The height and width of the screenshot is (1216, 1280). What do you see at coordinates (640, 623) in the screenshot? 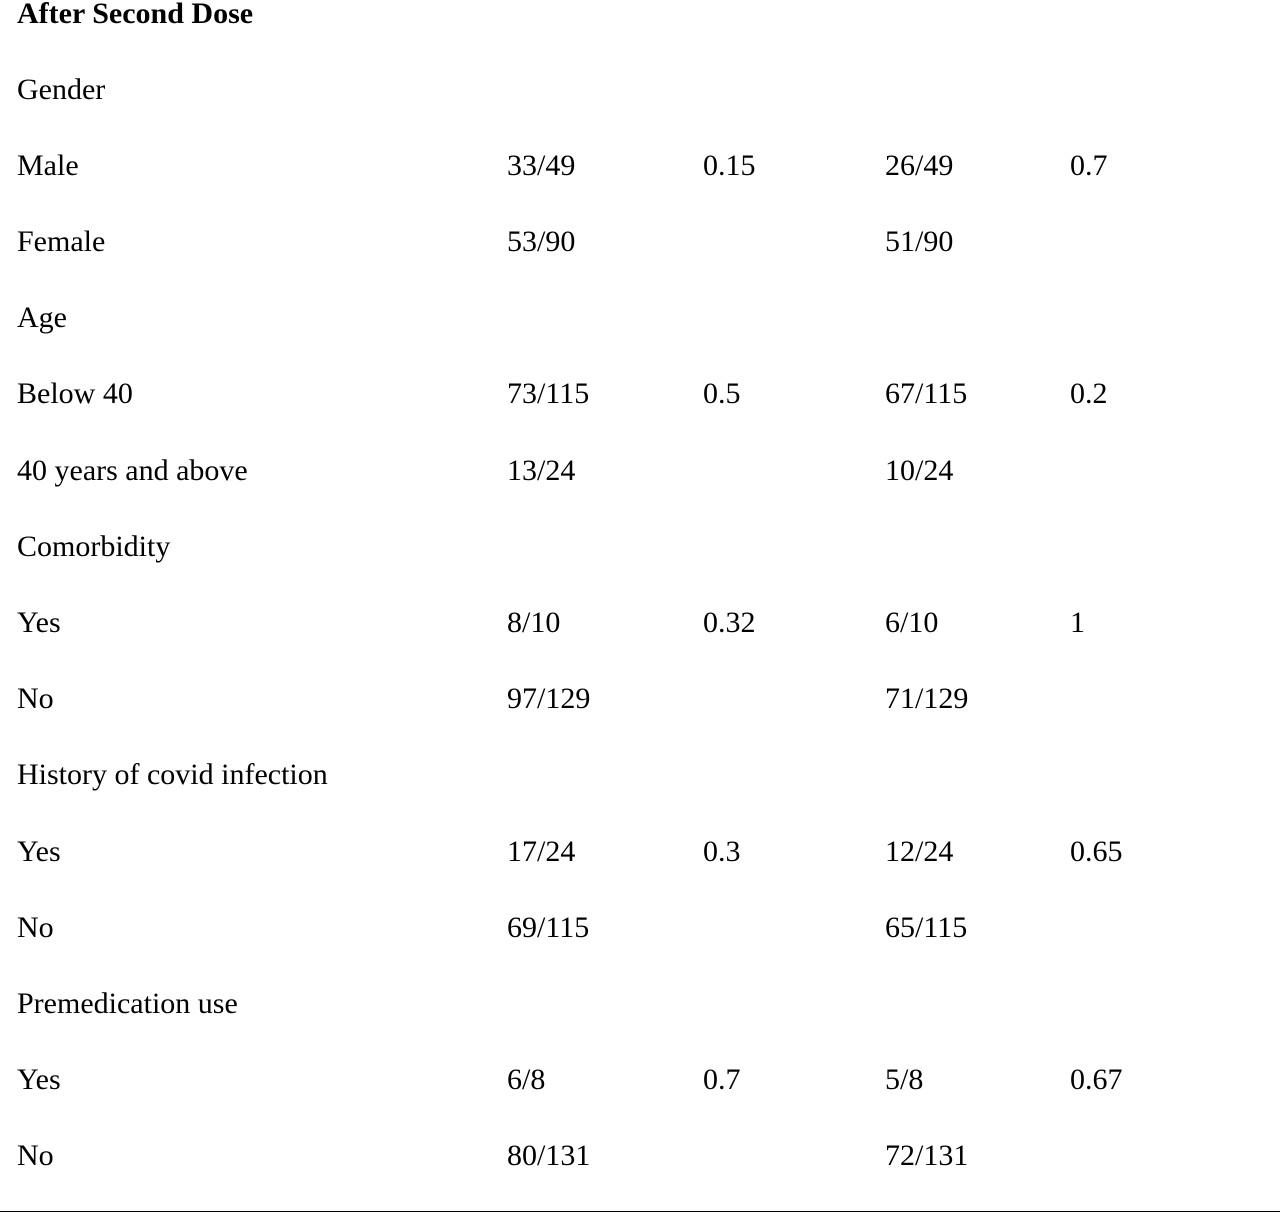
I see `table-row: Yes 8/10 0.32 6/10 1` at bounding box center [640, 623].